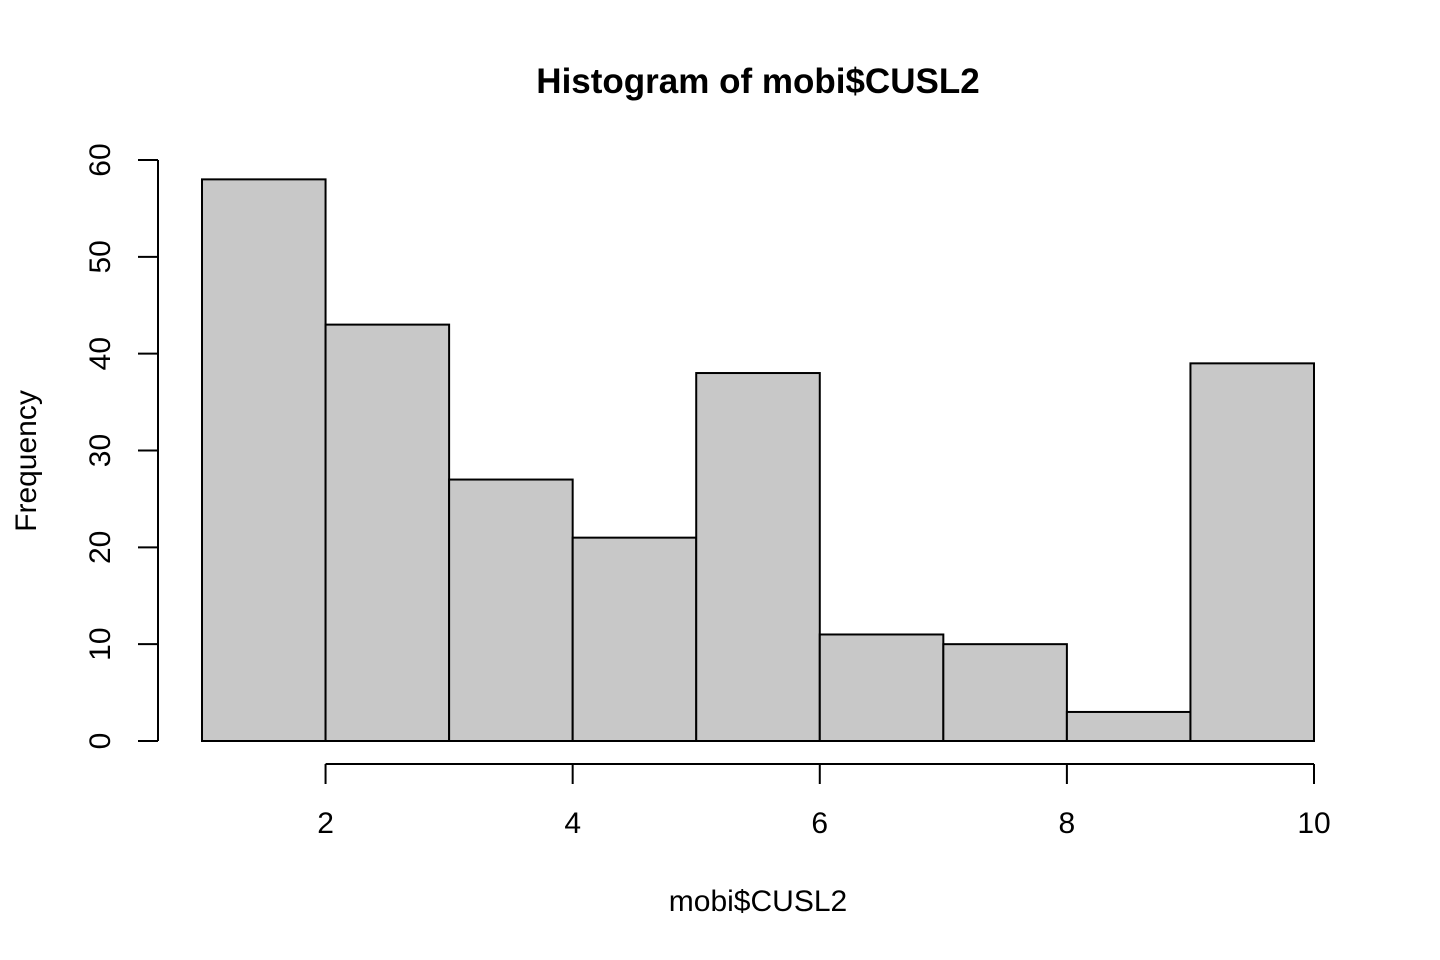 The width and height of the screenshot is (1440, 960). Describe the element at coordinates (824, 801) in the screenshot. I see `x-axis: 2 4 6 8 10` at that location.